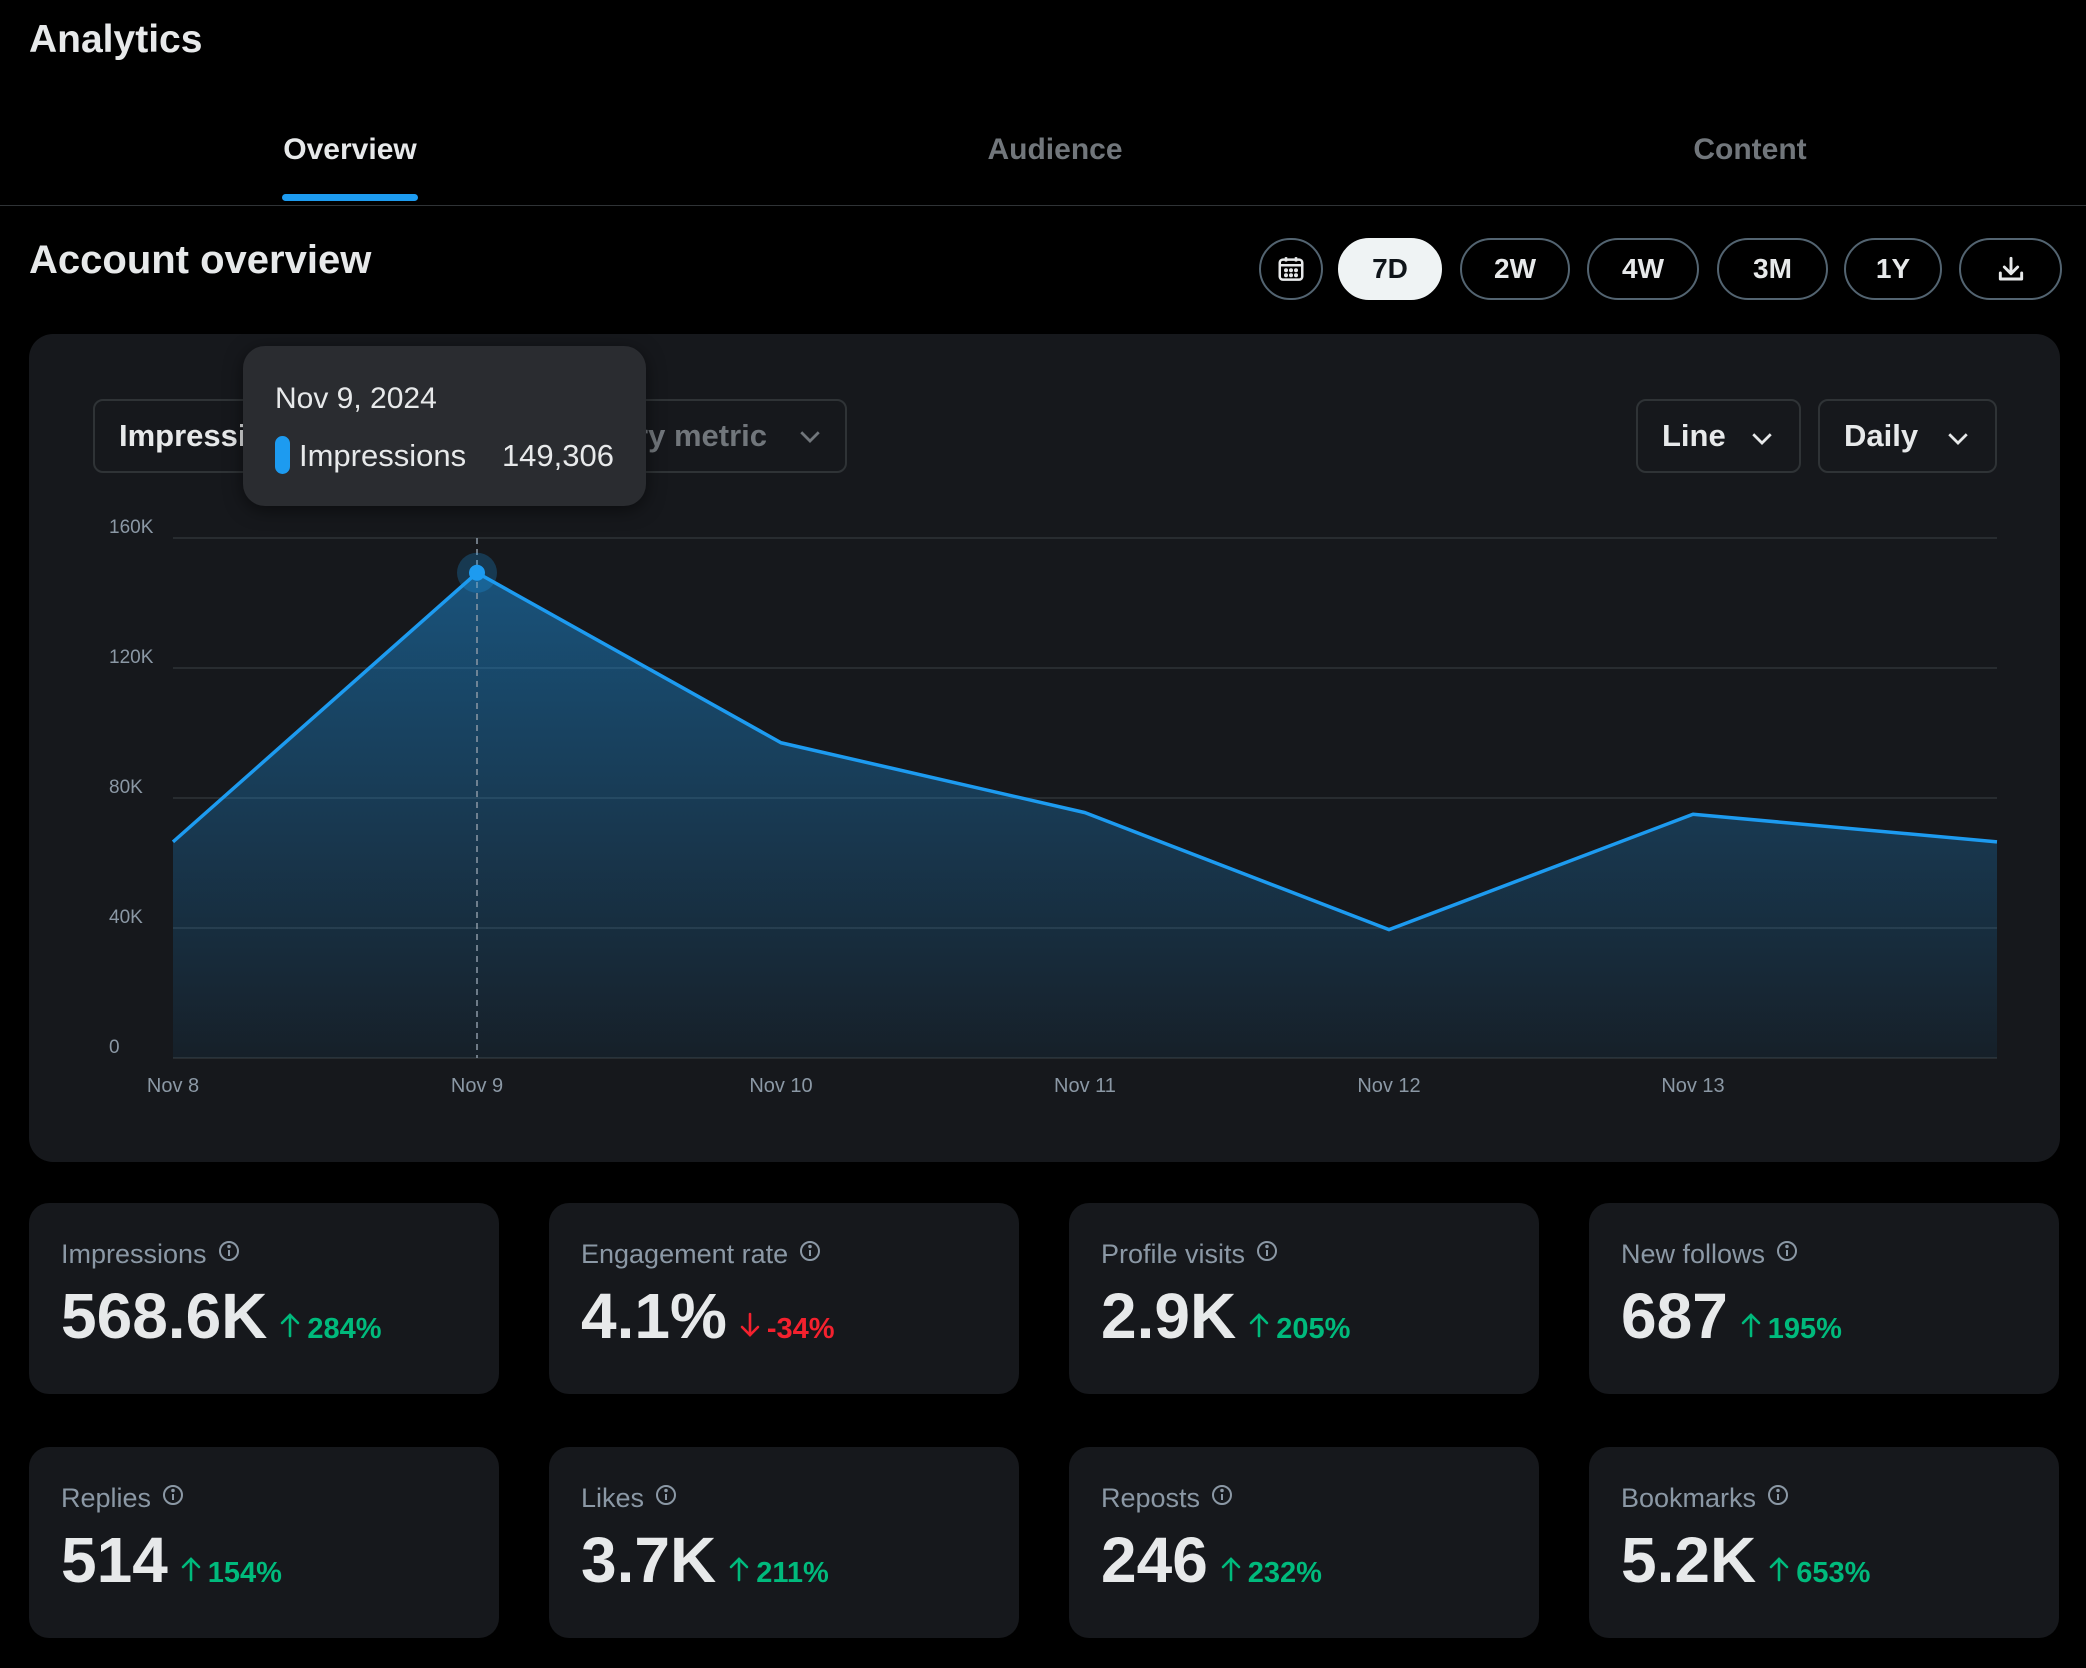 This screenshot has height=1668, width=2086. What do you see at coordinates (444, 426) in the screenshot?
I see `chart-tooltip: Nov 9, 2024 Impressions 149,306` at bounding box center [444, 426].